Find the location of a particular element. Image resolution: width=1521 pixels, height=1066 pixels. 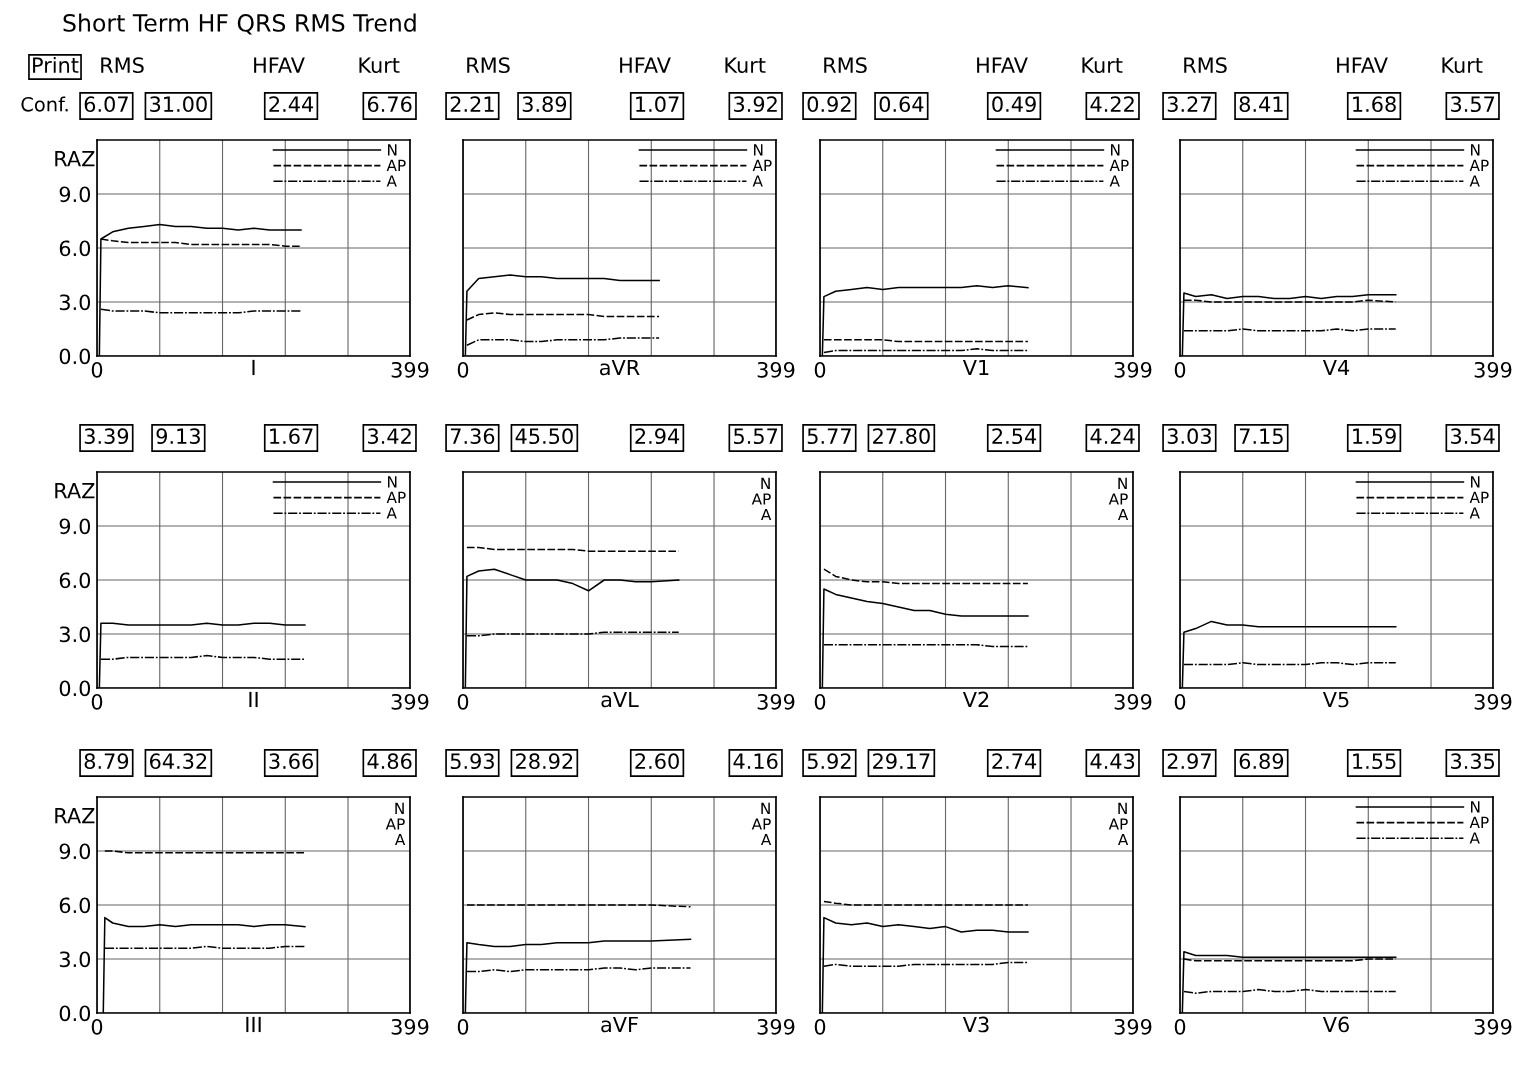

text: 4.24 is located at coordinates (1112, 436).